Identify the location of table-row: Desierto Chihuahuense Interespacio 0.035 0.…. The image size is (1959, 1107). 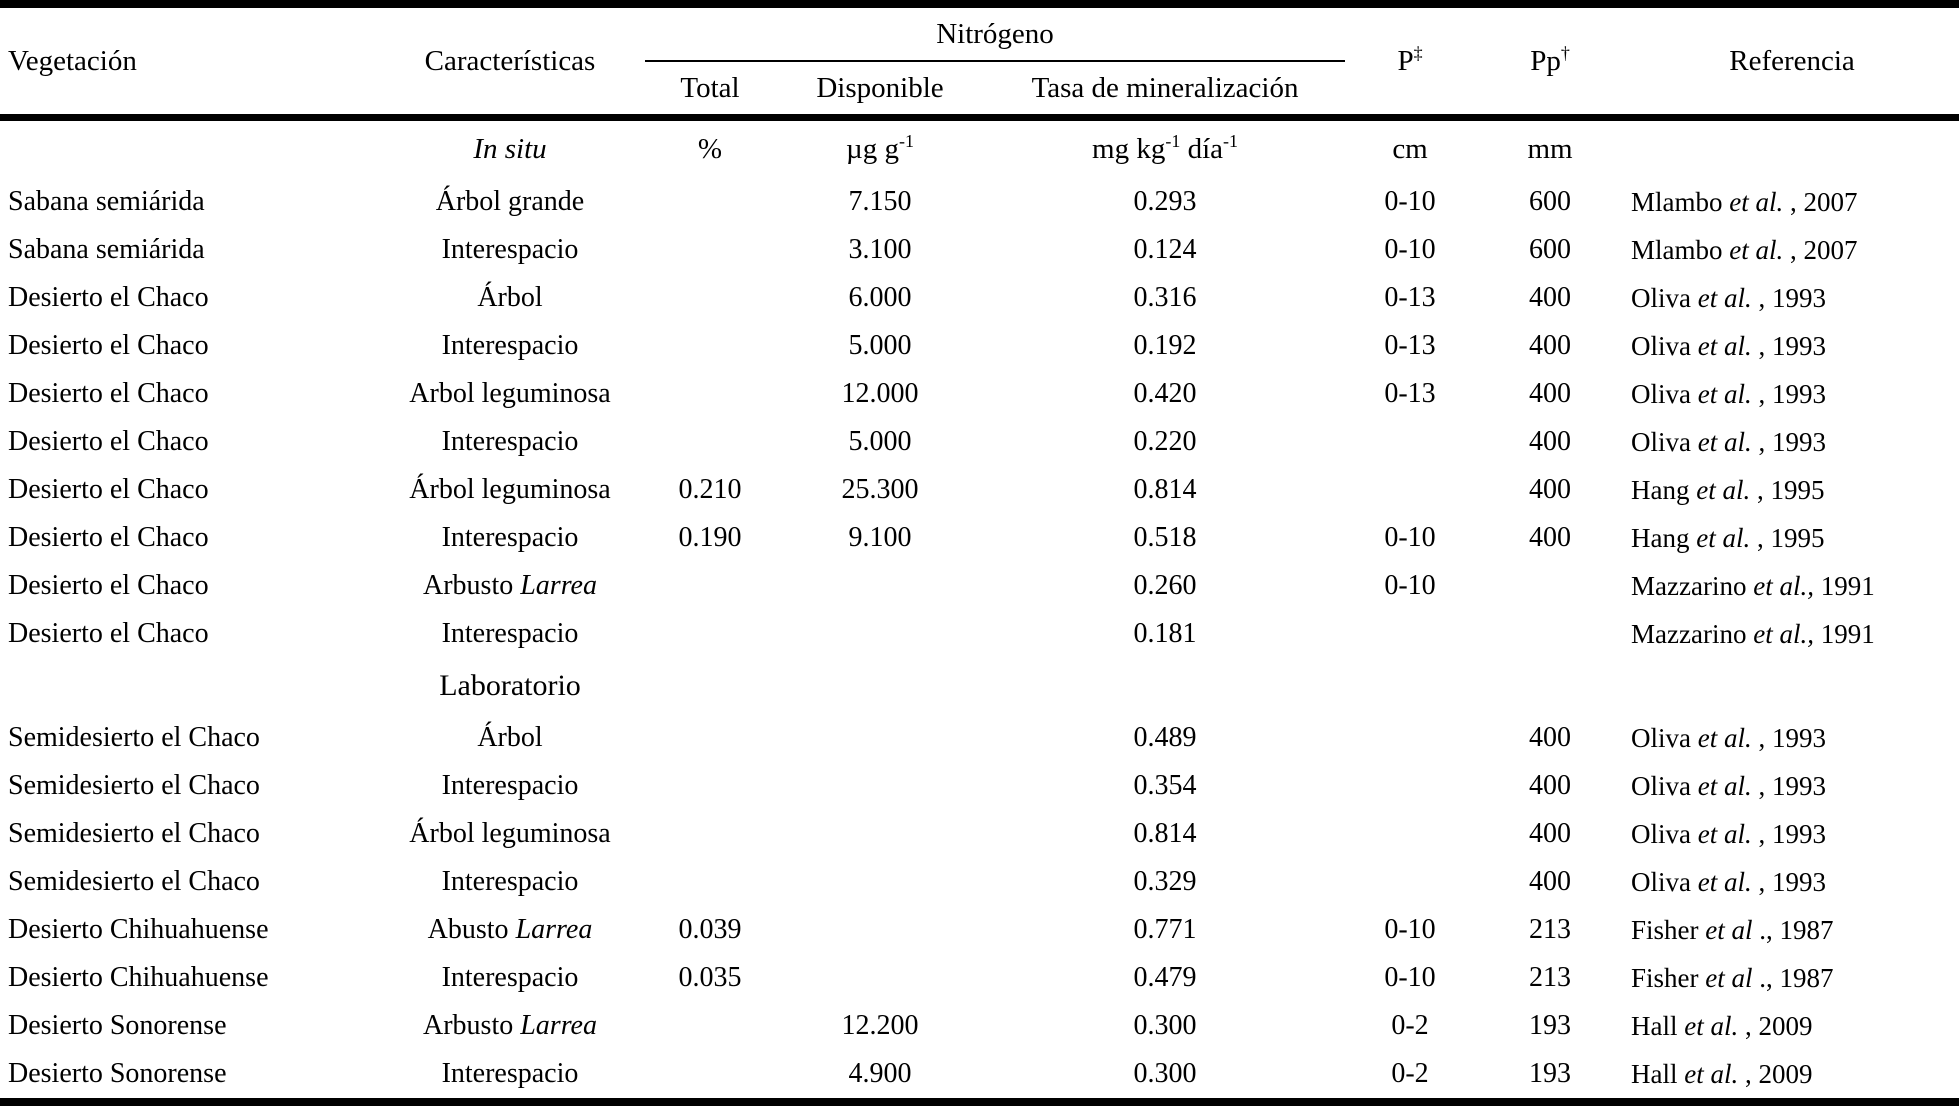
(979, 978).